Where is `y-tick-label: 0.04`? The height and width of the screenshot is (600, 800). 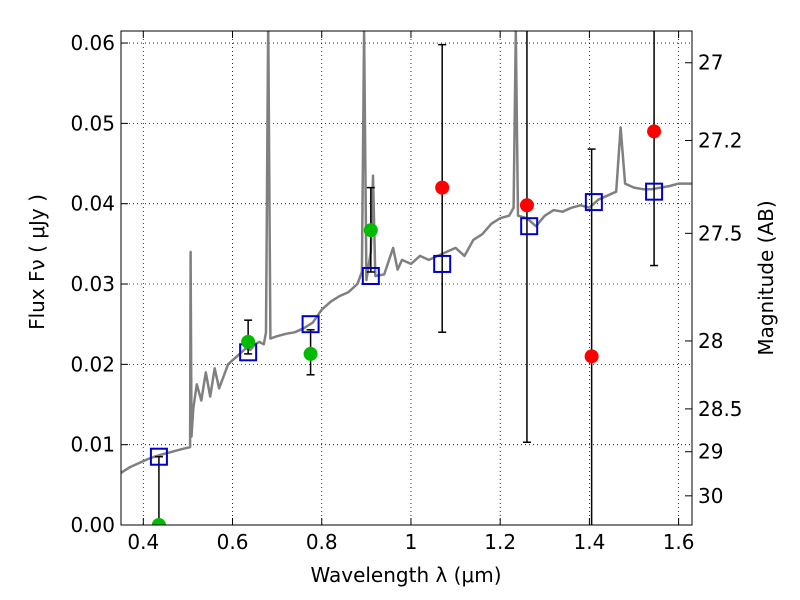
y-tick-label: 0.04 is located at coordinates (92, 204).